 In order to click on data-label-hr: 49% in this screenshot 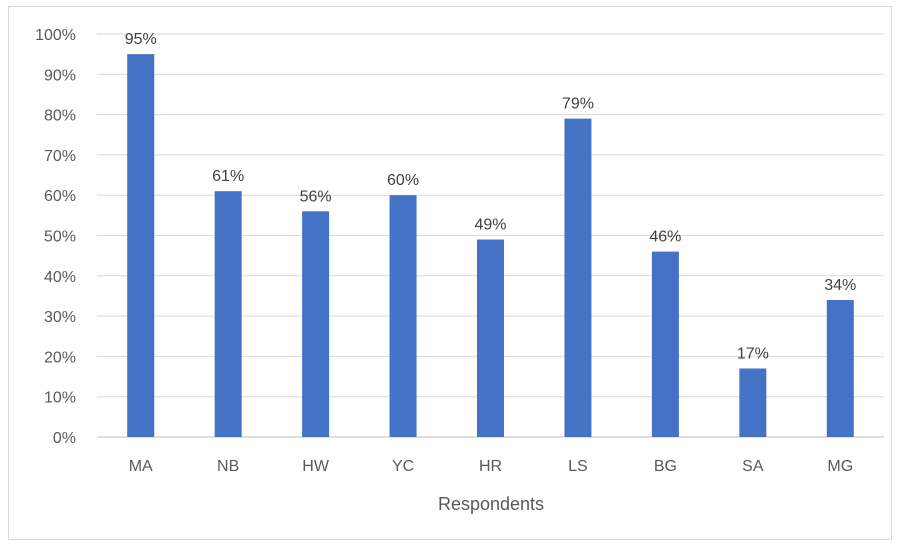, I will do `click(490, 225)`.